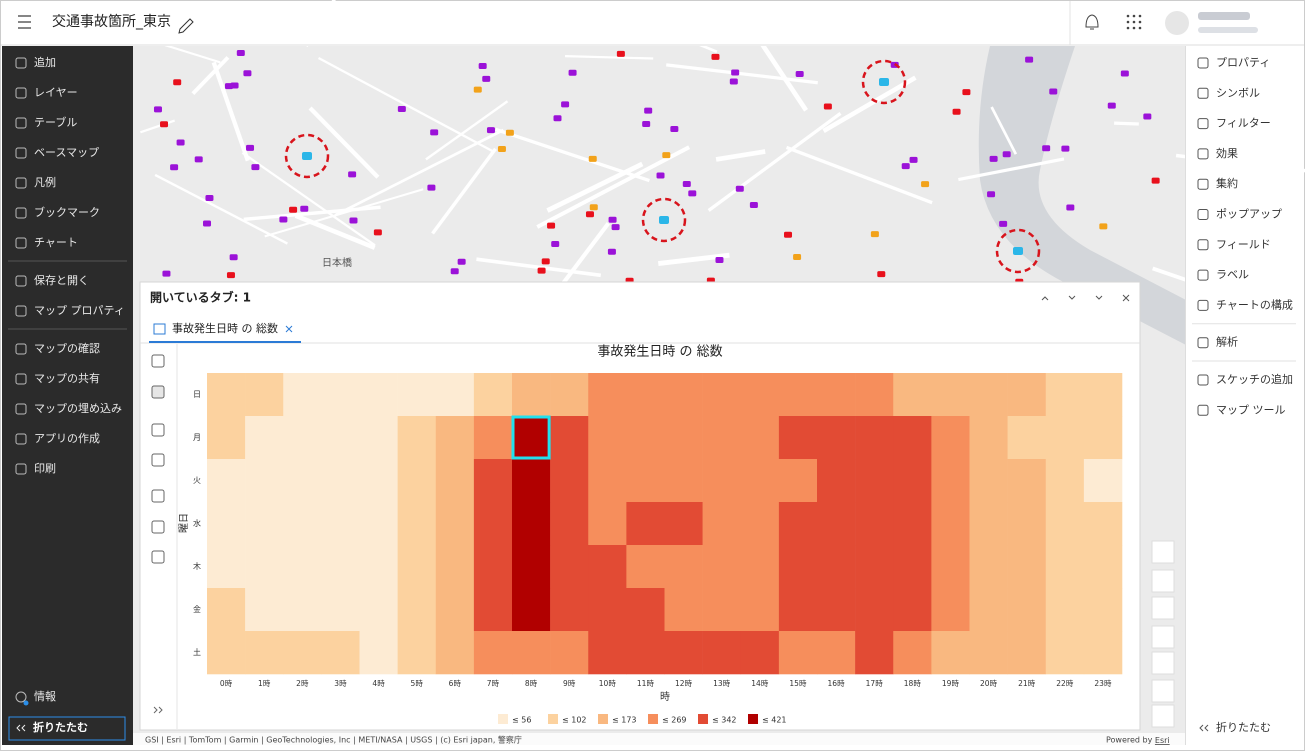 The image size is (1305, 751). What do you see at coordinates (67, 212) in the screenshot?
I see `nav-item: ブックマーク` at bounding box center [67, 212].